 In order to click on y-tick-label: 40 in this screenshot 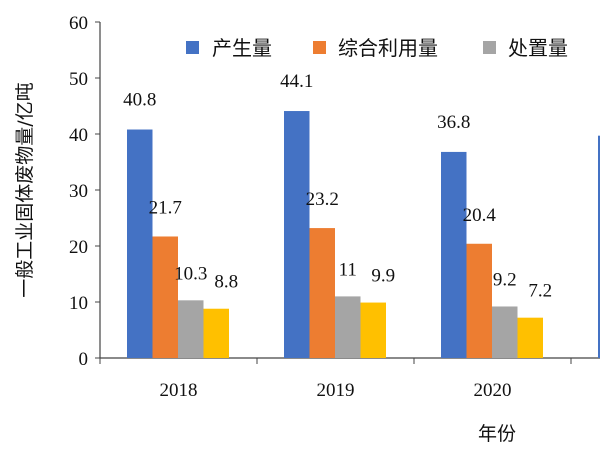, I will do `click(78, 135)`.